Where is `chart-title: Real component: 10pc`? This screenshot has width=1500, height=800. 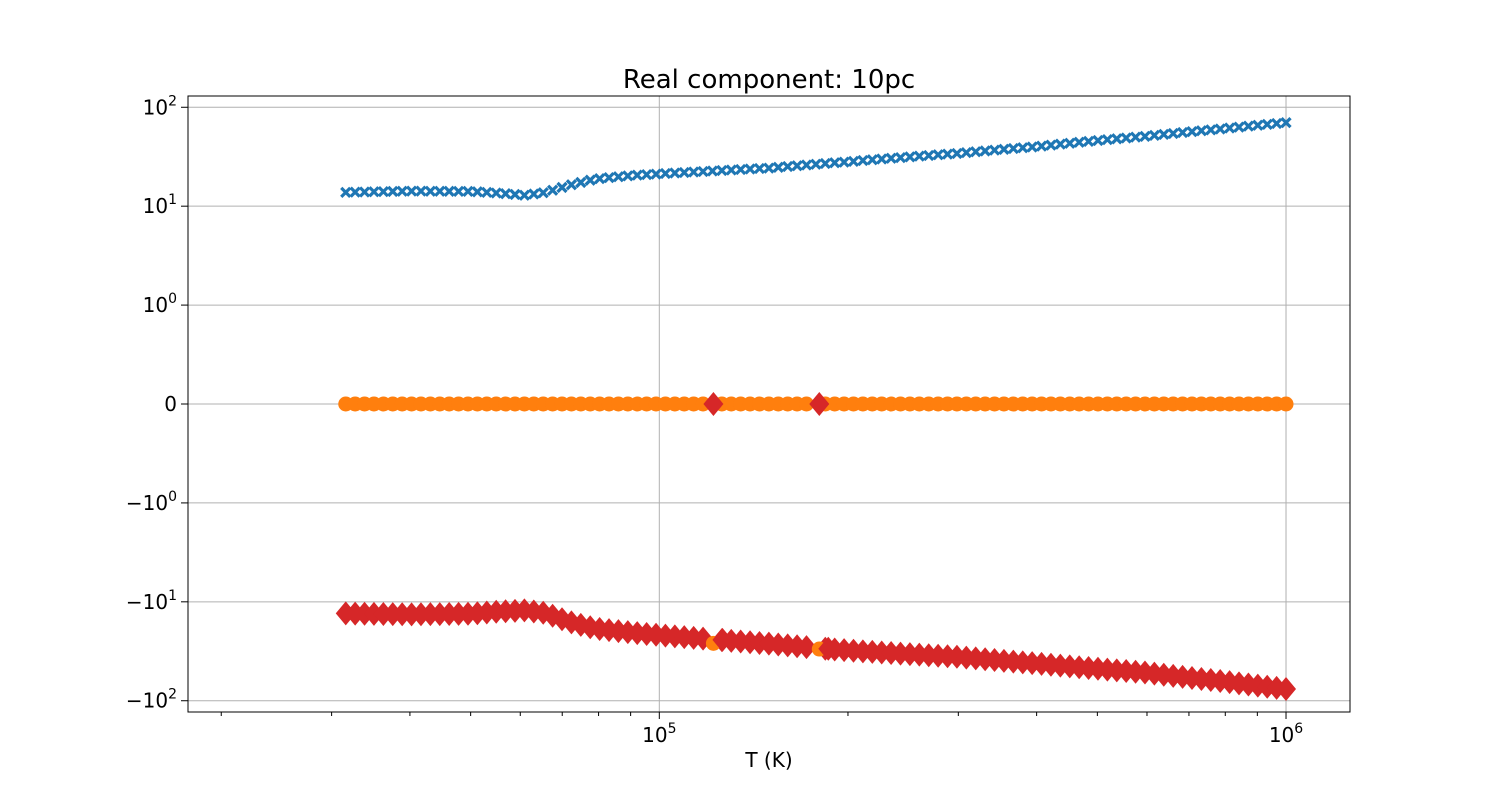 chart-title: Real component: 10pc is located at coordinates (769, 80).